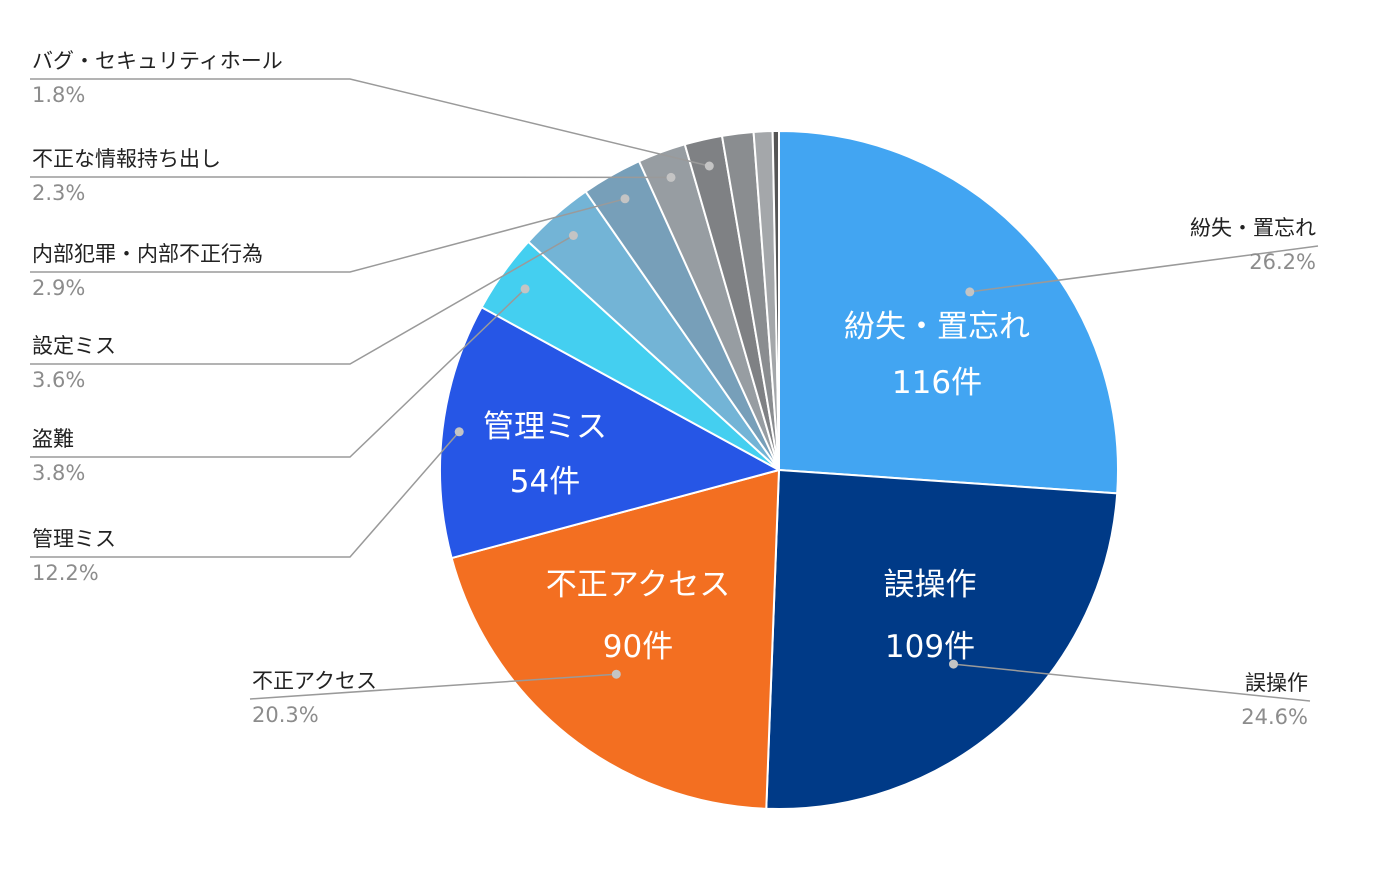  What do you see at coordinates (930, 647) in the screenshot?
I see `slice-inside-count: 109件` at bounding box center [930, 647].